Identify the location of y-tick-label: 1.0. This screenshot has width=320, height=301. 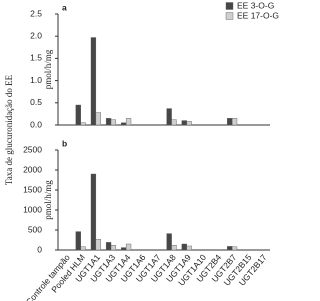
(36, 80).